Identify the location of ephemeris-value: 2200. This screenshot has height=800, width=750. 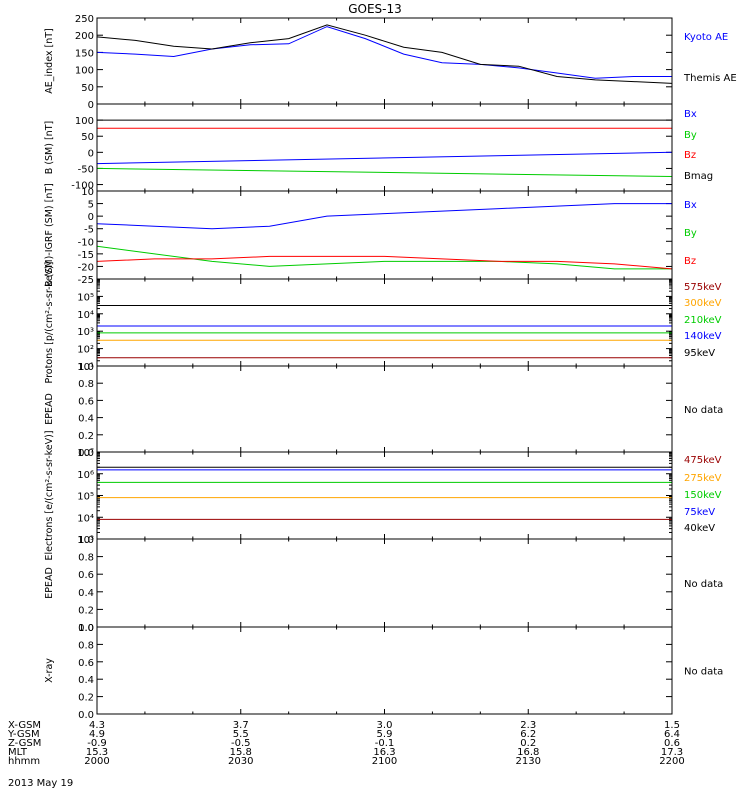
(671, 761).